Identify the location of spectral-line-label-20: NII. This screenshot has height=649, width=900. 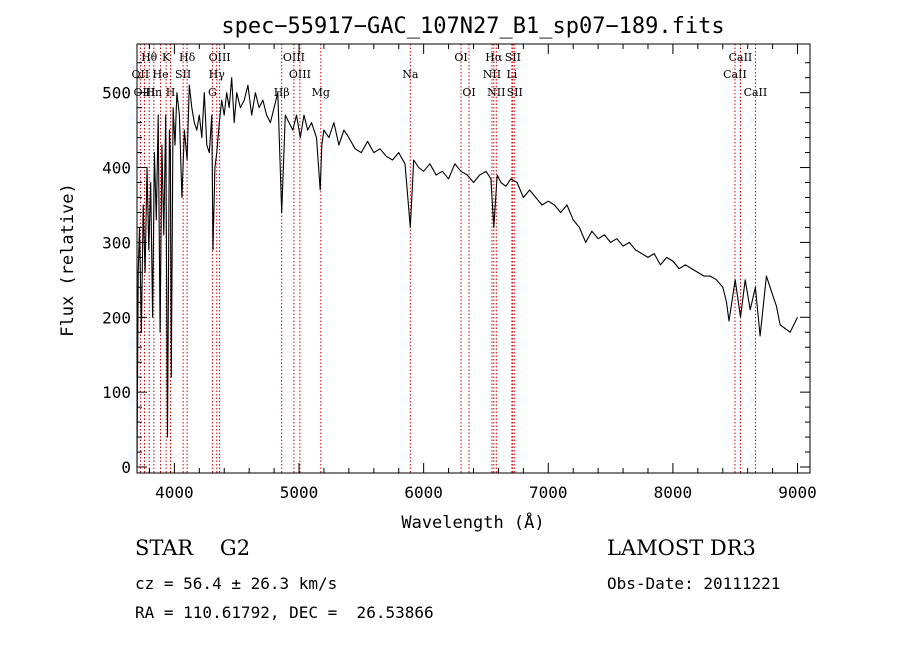
(492, 74).